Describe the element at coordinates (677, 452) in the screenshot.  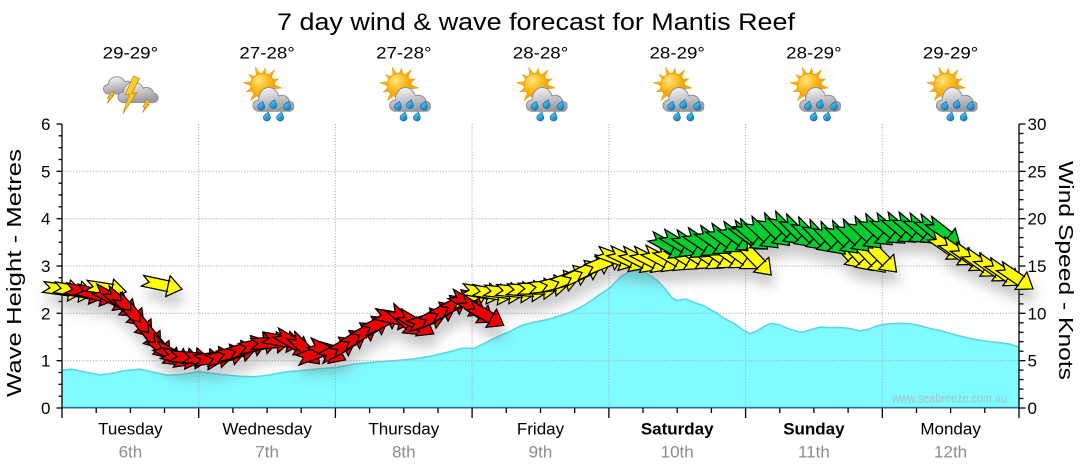
I see `svg-text: 10th` at that location.